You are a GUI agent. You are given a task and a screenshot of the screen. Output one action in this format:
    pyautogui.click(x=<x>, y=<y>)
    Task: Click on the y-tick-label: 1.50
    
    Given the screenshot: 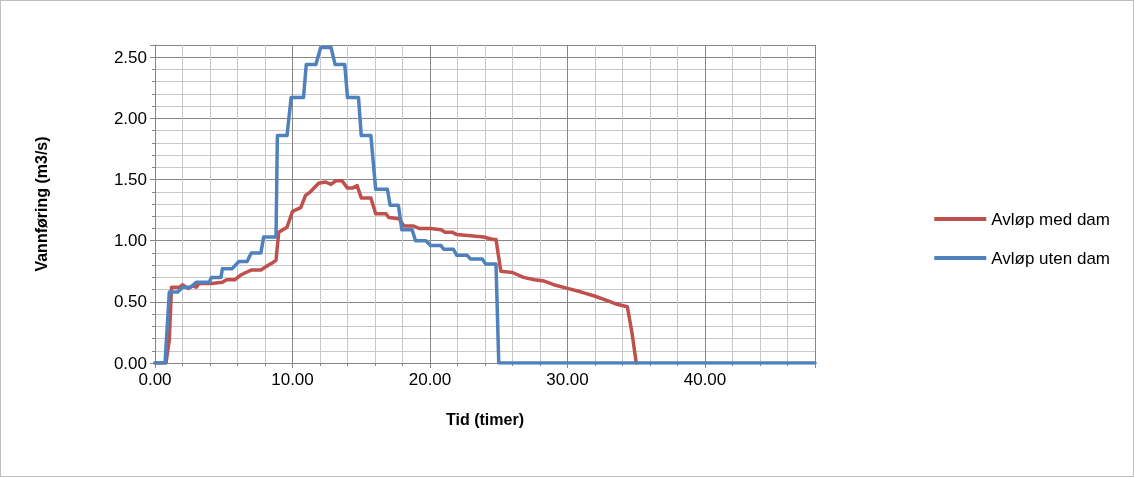 What is the action you would take?
    pyautogui.click(x=130, y=180)
    